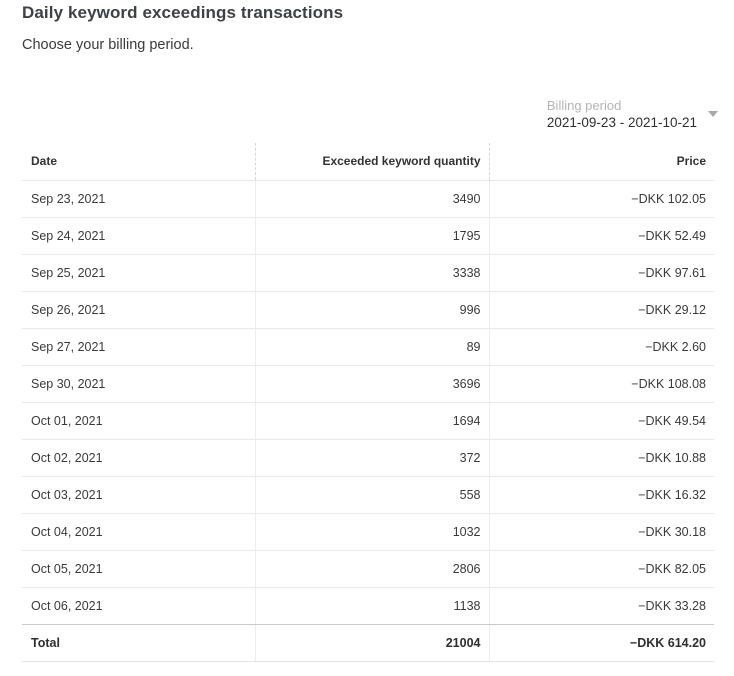  I want to click on column-header-date: Date, so click(138, 162).